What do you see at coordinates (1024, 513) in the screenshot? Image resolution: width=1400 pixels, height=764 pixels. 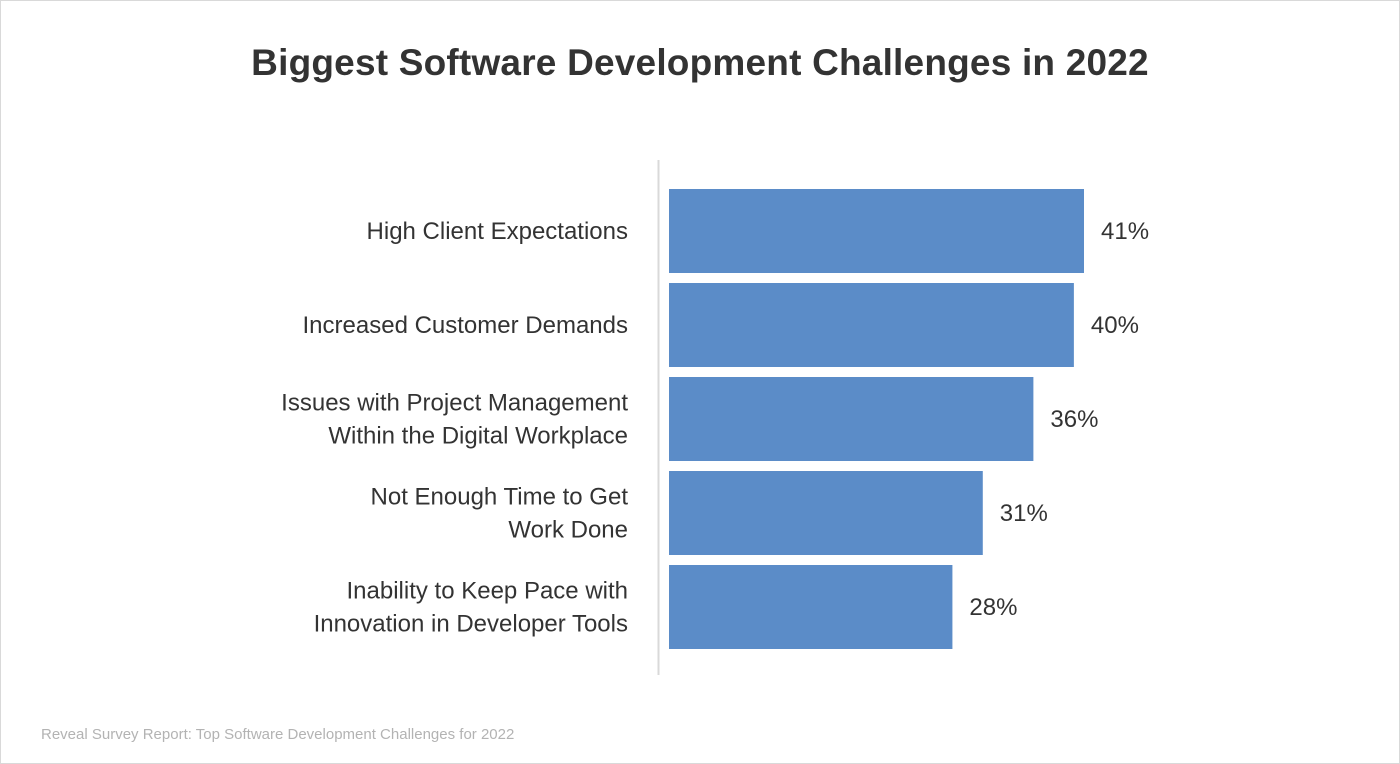 I see `value-label: 31%` at bounding box center [1024, 513].